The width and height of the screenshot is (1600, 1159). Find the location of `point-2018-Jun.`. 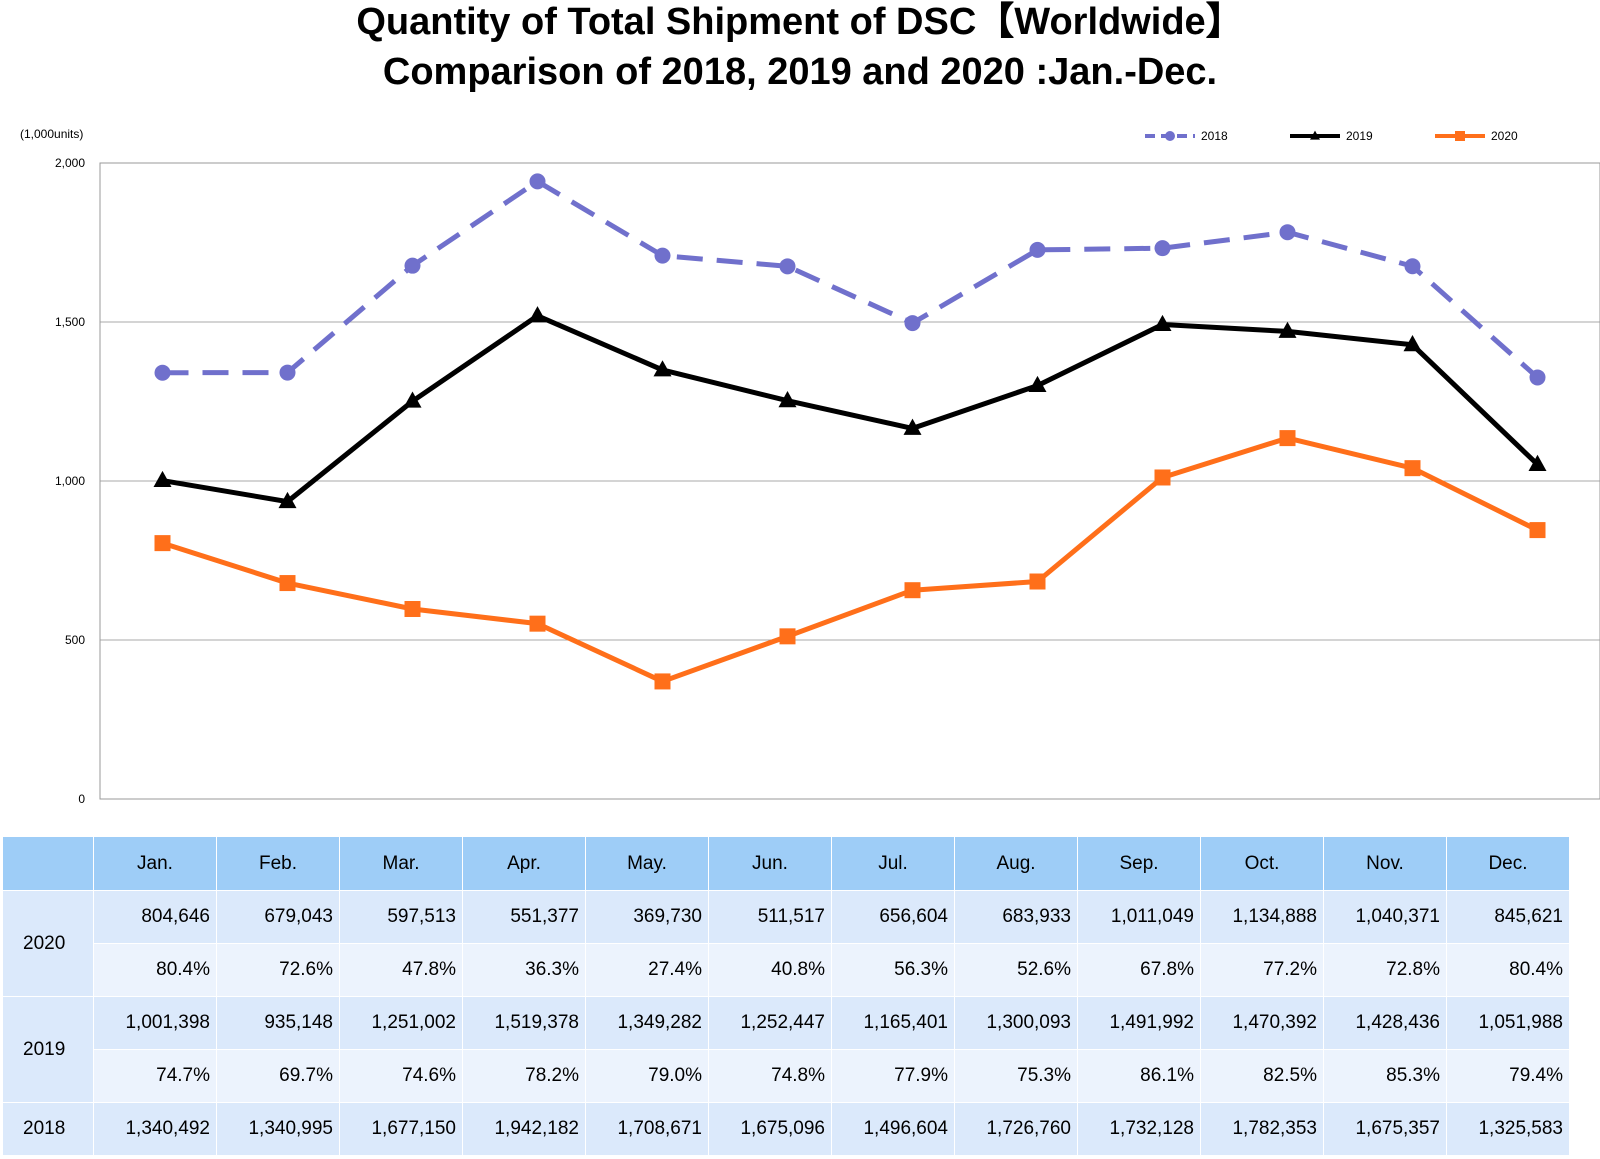

point-2018-Jun. is located at coordinates (787, 266).